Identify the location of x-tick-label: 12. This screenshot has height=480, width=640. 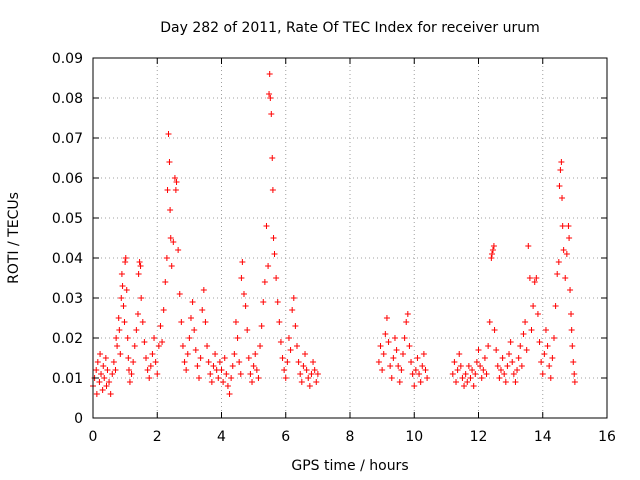
(479, 437).